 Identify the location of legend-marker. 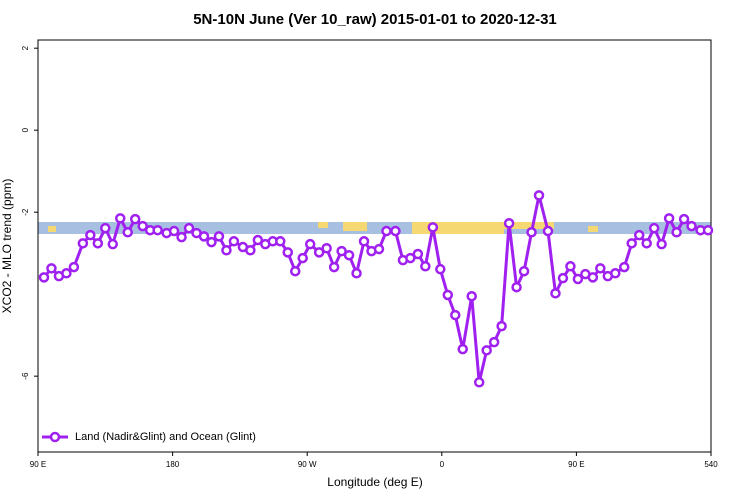
(55, 437).